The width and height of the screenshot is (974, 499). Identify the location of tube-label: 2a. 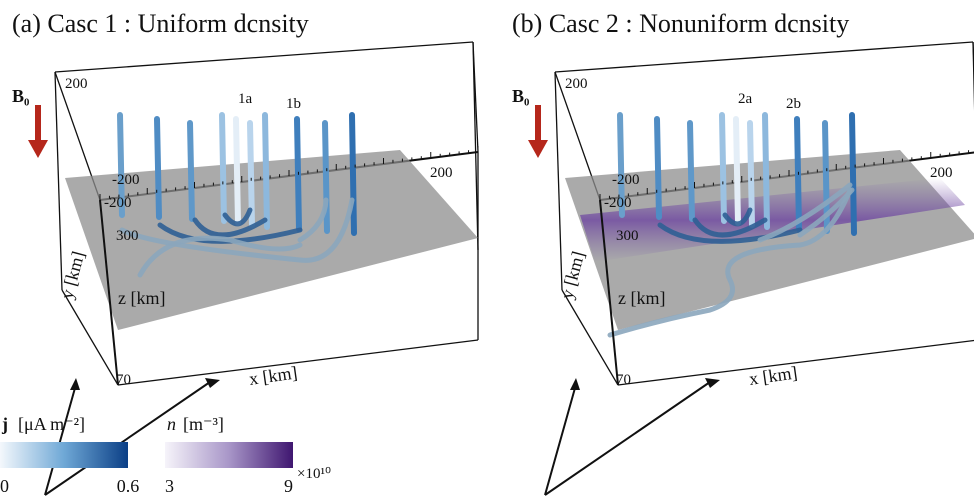
(745, 99).